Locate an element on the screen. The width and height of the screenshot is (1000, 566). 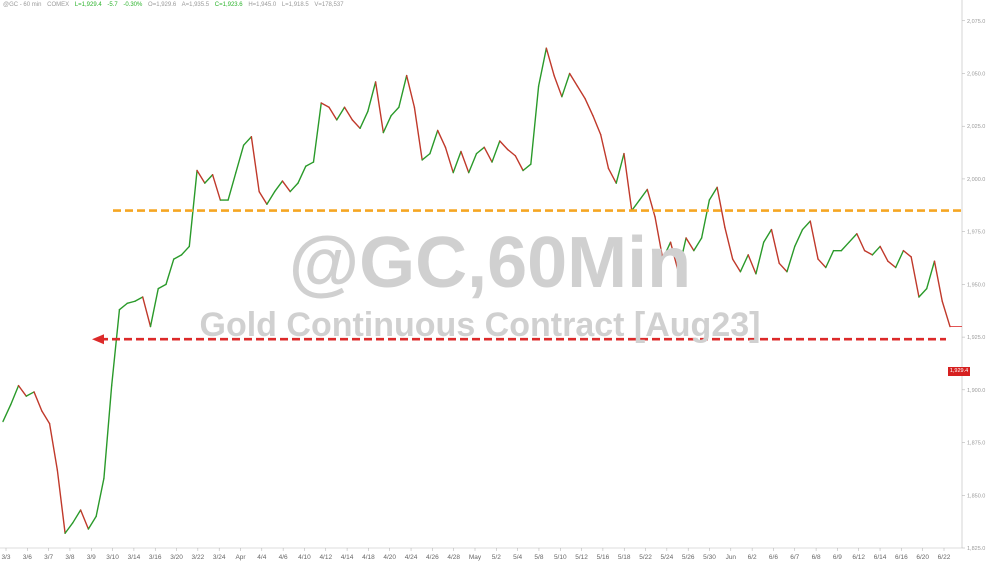
x-tick-label: 3/24 is located at coordinates (219, 557).